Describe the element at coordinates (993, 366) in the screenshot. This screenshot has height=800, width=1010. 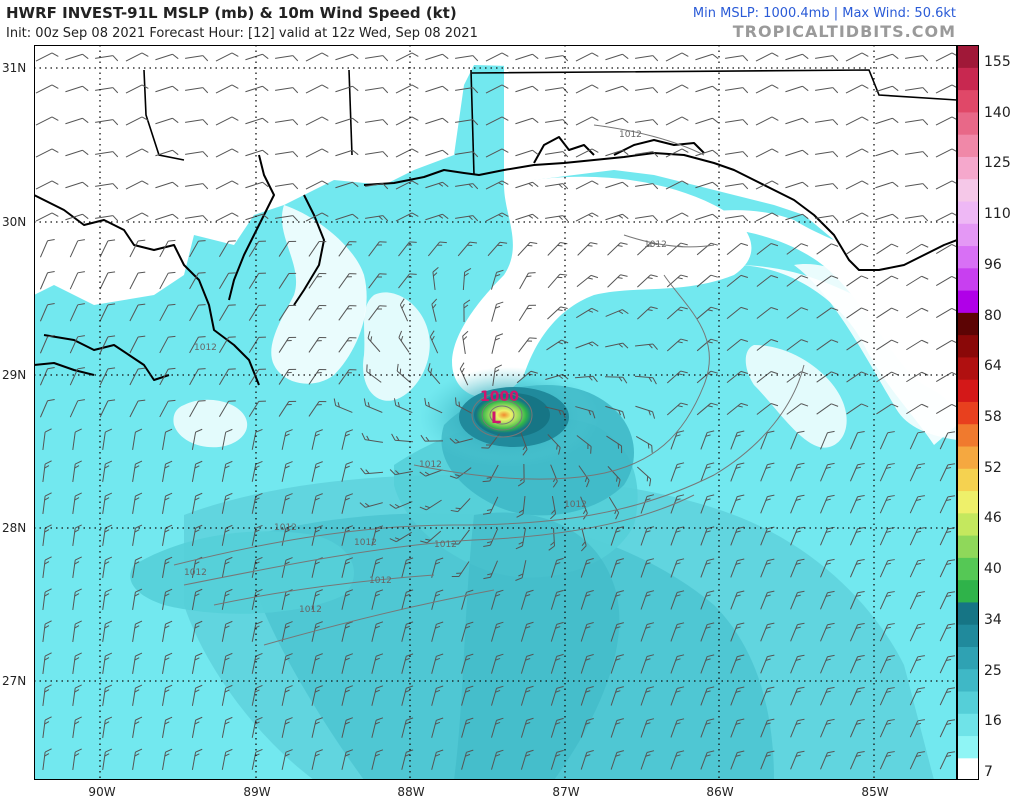
I see `colorbar-label: 64` at that location.